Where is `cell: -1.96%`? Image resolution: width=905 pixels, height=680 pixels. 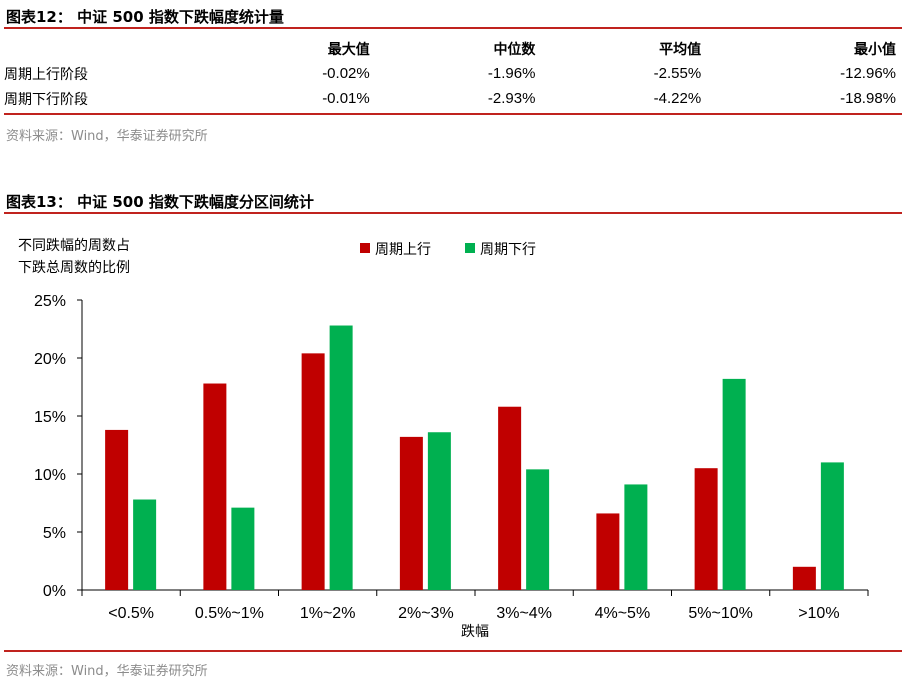
cell: -1.96% is located at coordinates (511, 73).